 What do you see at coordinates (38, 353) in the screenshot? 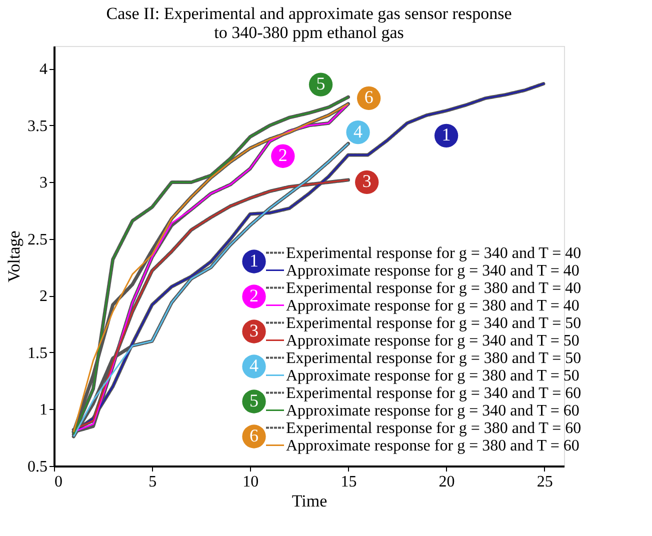
I see `y-tick-label: 1.5` at bounding box center [38, 353].